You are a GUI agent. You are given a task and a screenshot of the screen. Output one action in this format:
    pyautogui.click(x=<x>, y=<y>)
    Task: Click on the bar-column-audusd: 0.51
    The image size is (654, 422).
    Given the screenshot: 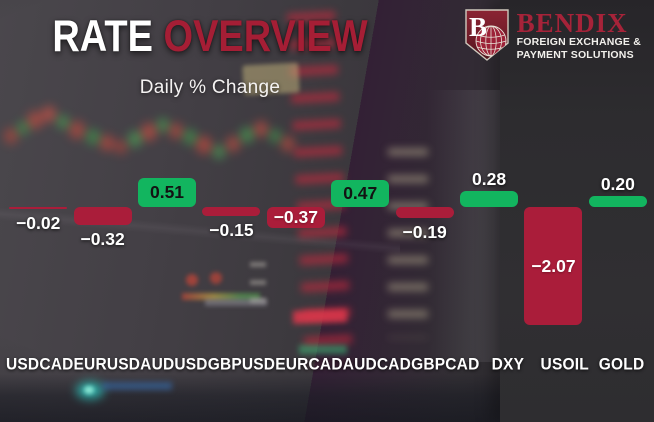 What is the action you would take?
    pyautogui.click(x=167, y=211)
    